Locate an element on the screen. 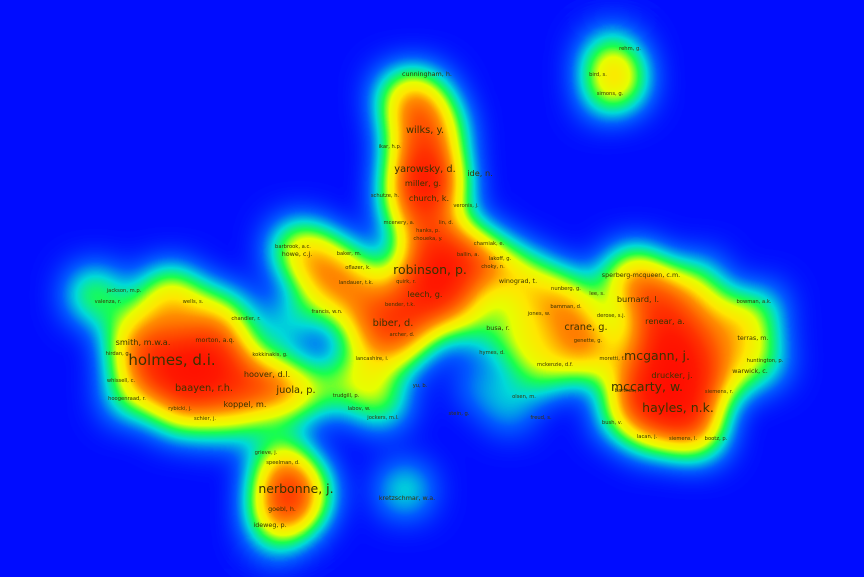 The width and height of the screenshot is (864, 577). author-label: renear, a. is located at coordinates (665, 321).